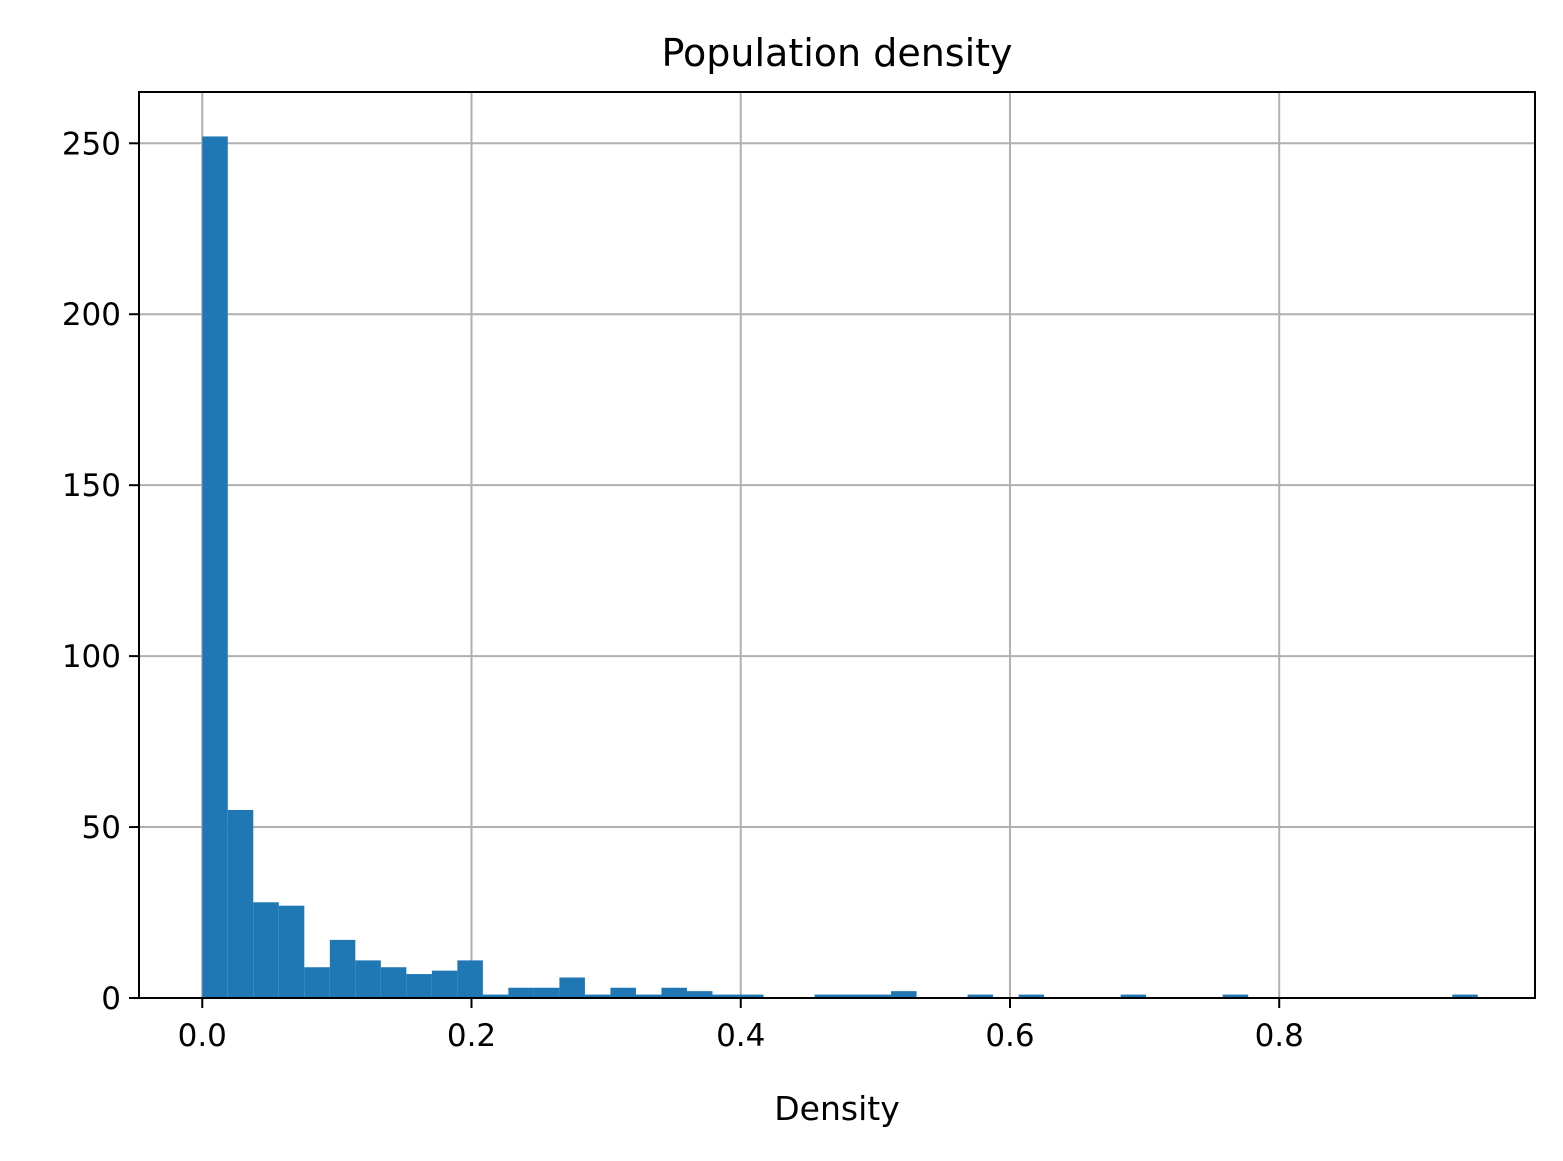  What do you see at coordinates (1279, 1036) in the screenshot?
I see `x-tick-label: 0.8` at bounding box center [1279, 1036].